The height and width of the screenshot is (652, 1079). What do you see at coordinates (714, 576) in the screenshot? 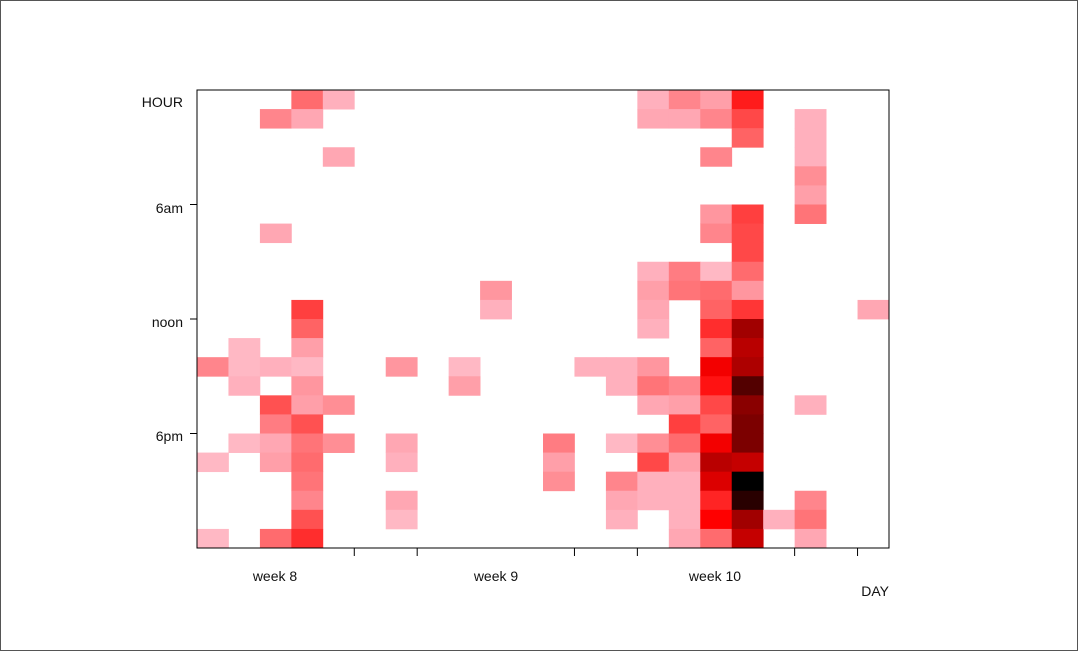
I see `x-tick-label-week-10: week 10` at bounding box center [714, 576].